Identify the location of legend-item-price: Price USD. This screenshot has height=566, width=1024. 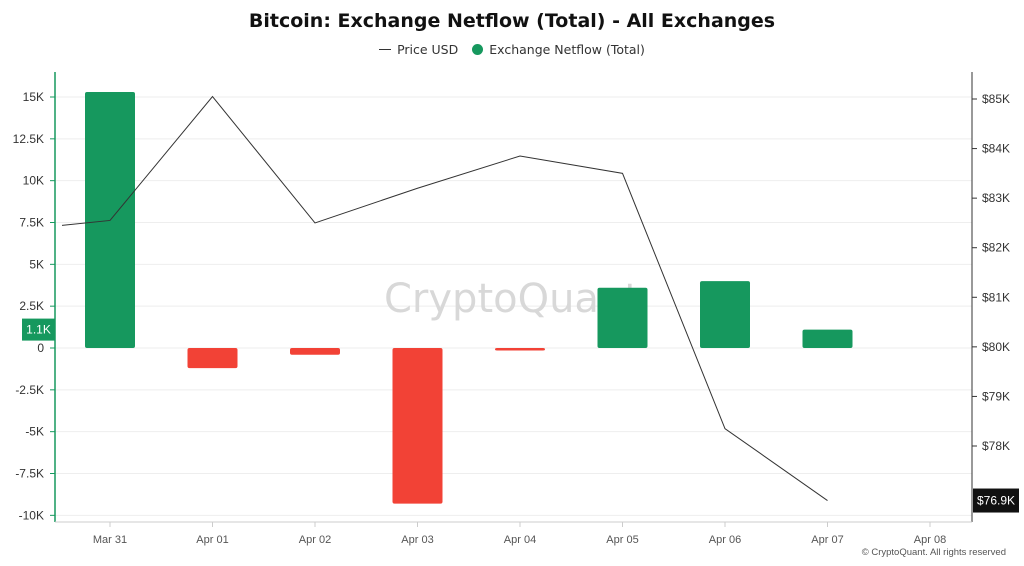
(418, 49).